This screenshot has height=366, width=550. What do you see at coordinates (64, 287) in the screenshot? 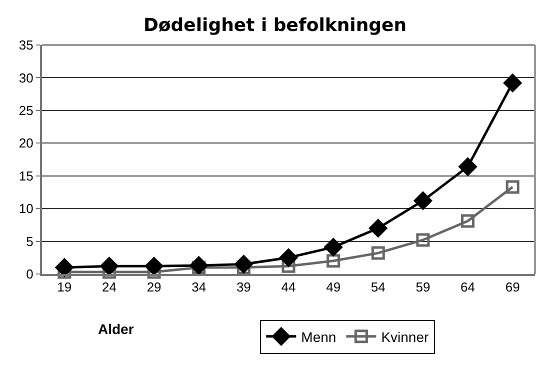
I see `x-tick-label: 19` at bounding box center [64, 287].